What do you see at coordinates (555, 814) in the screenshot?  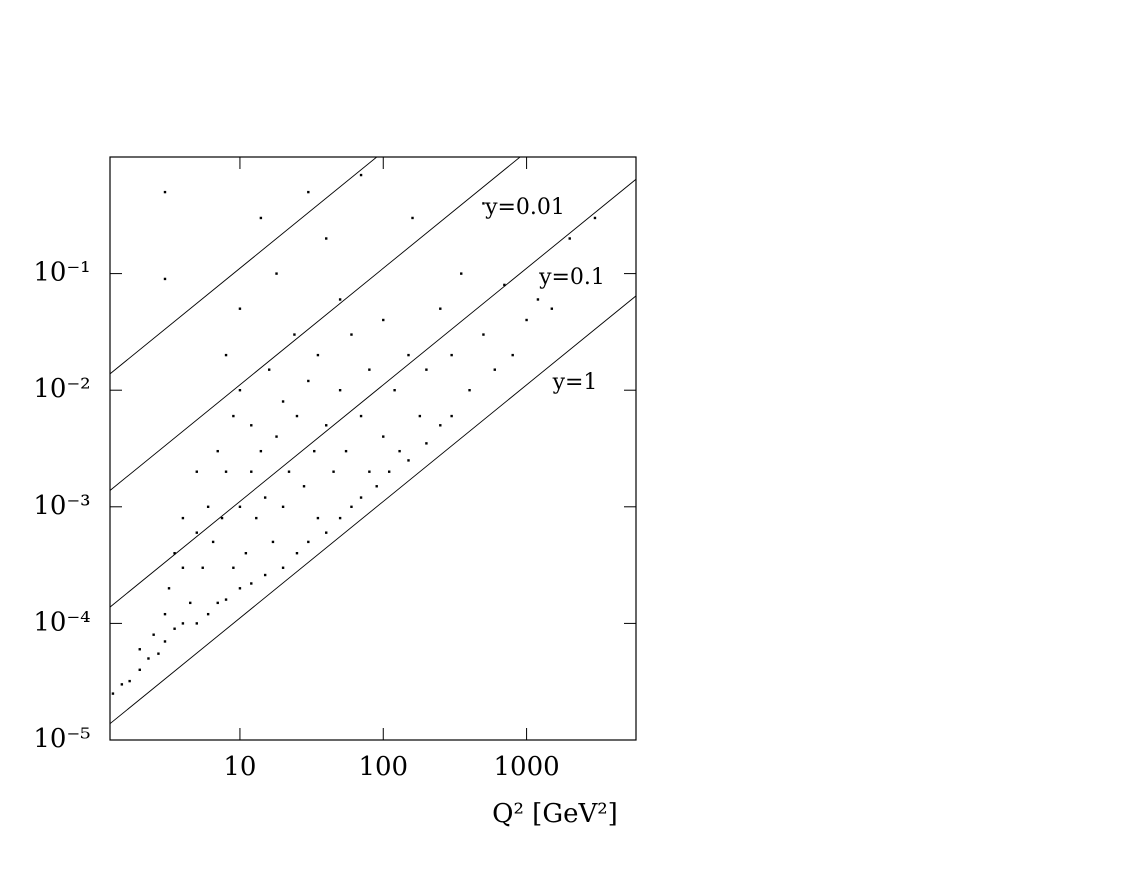 I see `x-axis-label: Q² [GeV²]` at bounding box center [555, 814].